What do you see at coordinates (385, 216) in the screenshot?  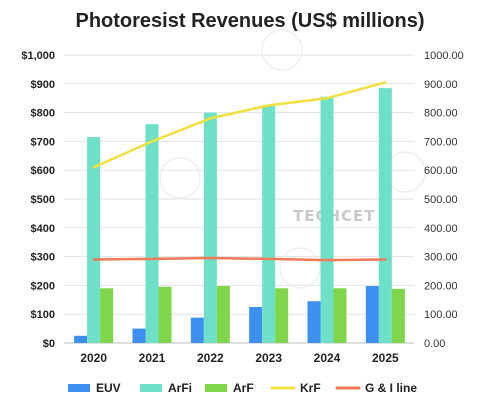 I see `bar-arfi-2025` at bounding box center [385, 216].